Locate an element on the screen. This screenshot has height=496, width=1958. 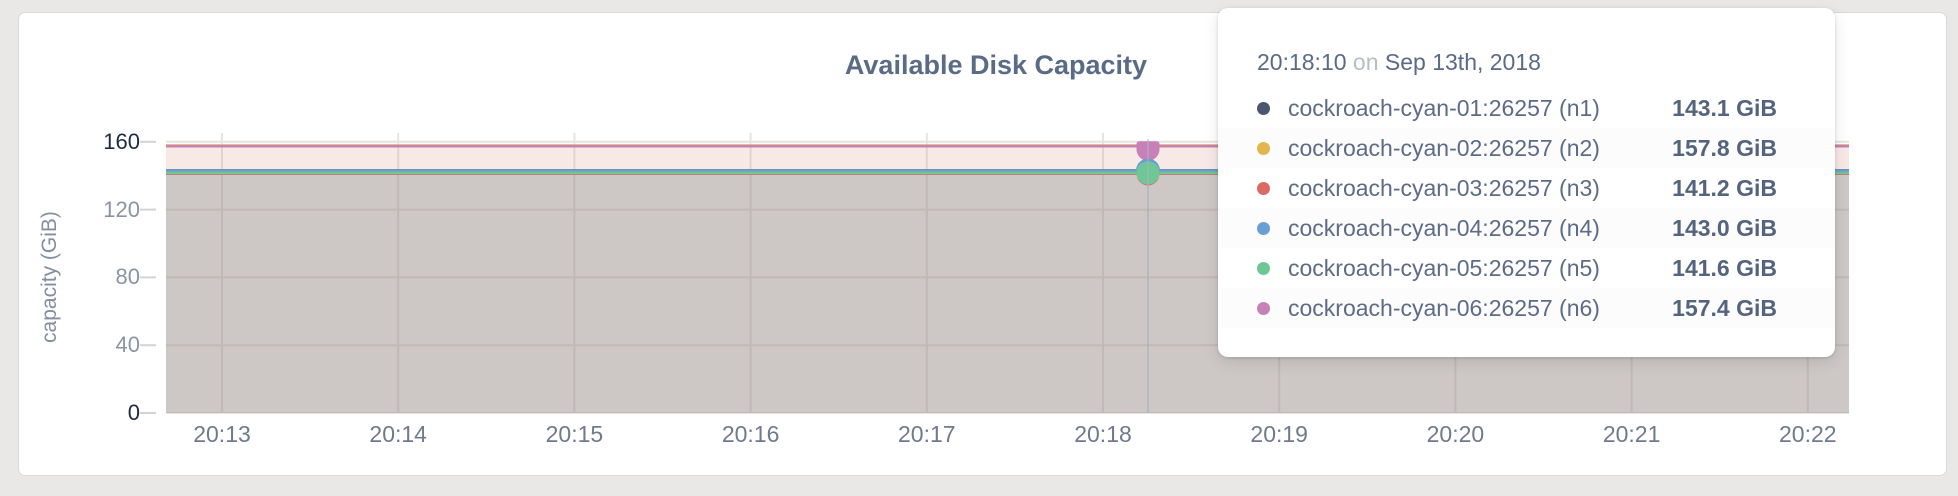
series-name: cockroach-cyan-04:26257 (n4) is located at coordinates (1444, 227).